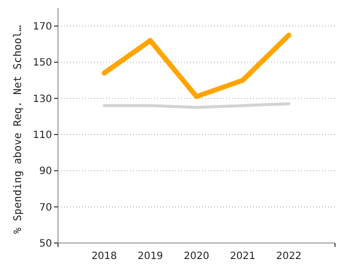 The width and height of the screenshot is (350, 275). I want to click on y-tick-label: 170, so click(42, 27).